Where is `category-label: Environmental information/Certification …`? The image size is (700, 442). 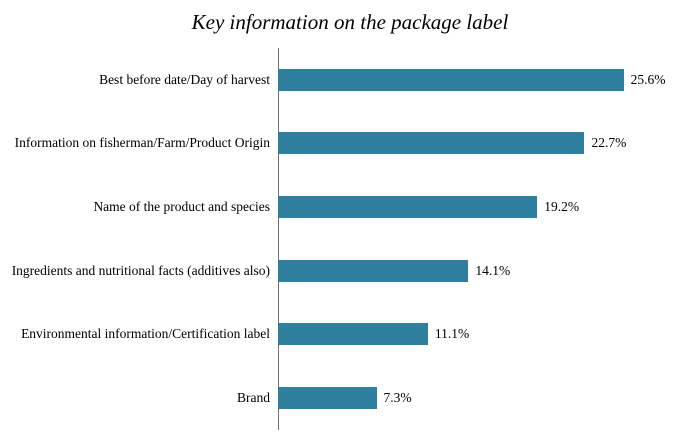 category-label: Environmental information/Certification … is located at coordinates (139, 334).